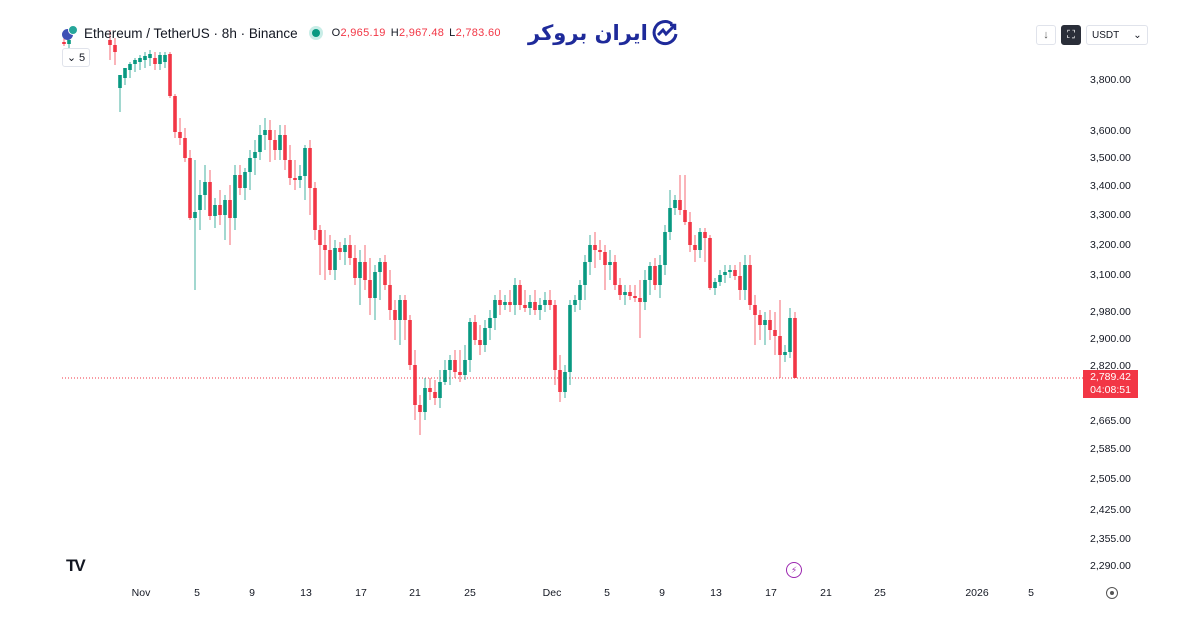  Describe the element at coordinates (76, 57) in the screenshot. I see `indicators-toggle-button: ⌄ 5` at that location.